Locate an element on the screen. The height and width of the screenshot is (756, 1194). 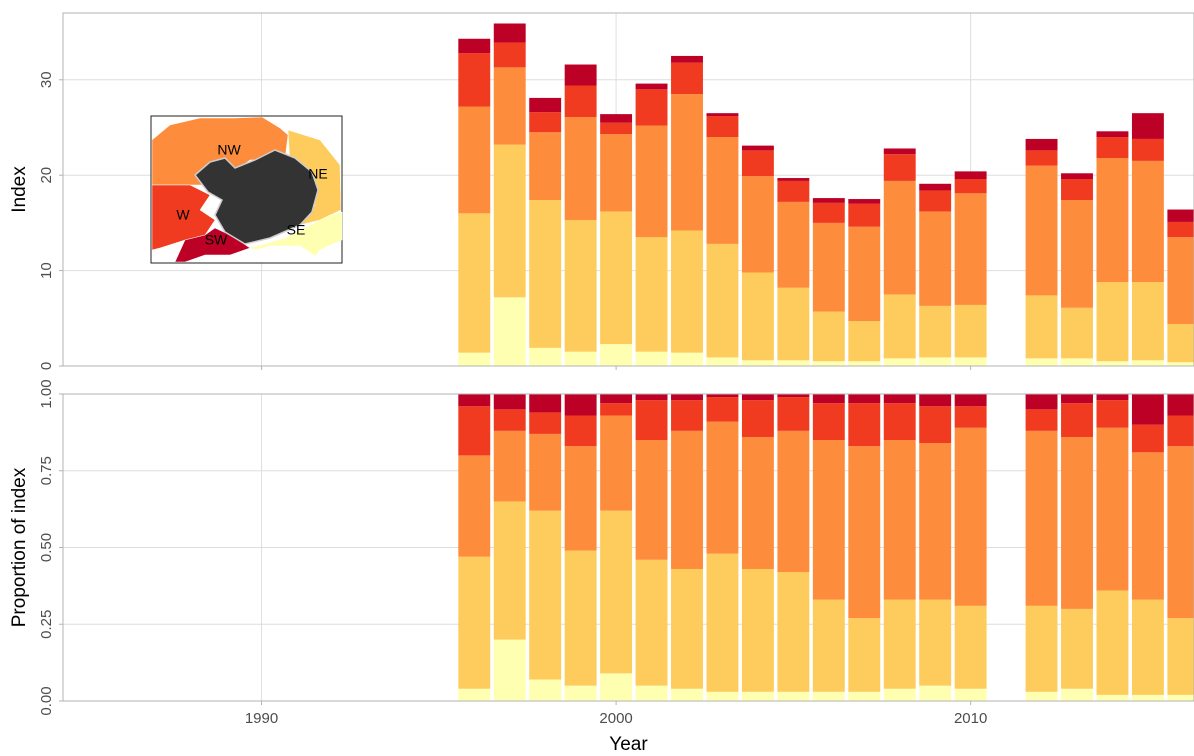
map-label: SE is located at coordinates (296, 230).